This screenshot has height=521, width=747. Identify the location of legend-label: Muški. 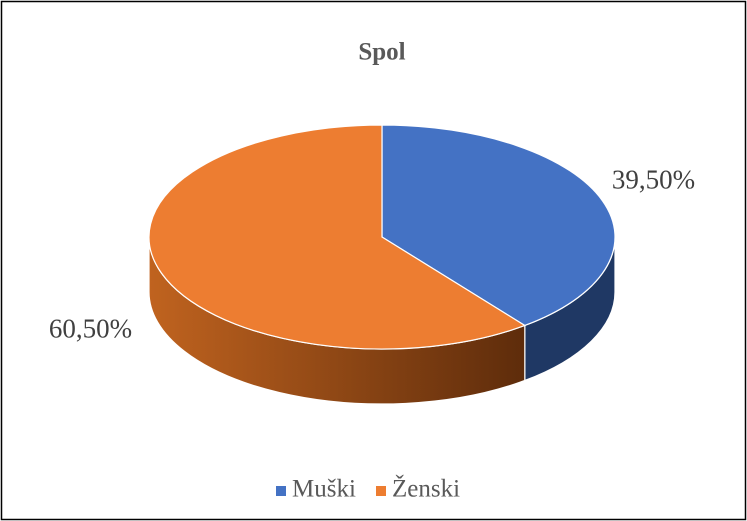
(324, 489).